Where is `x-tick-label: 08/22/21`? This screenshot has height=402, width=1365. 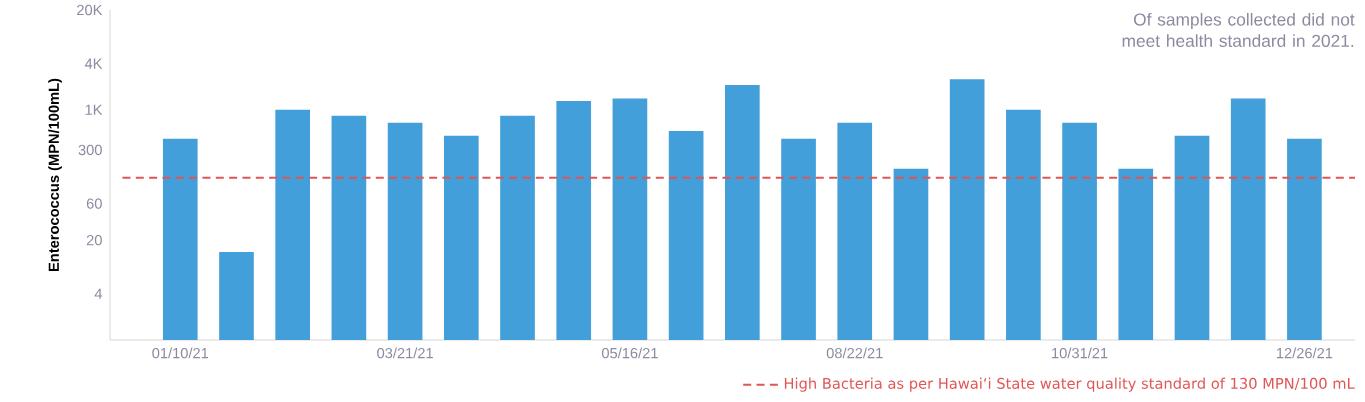 x-tick-label: 08/22/21 is located at coordinates (854, 353).